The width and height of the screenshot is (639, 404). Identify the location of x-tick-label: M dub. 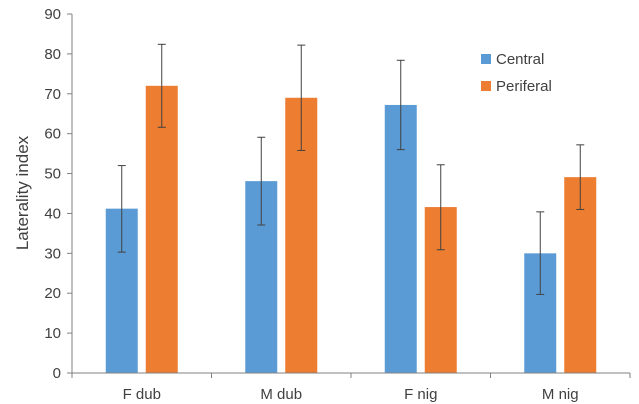
(281, 394).